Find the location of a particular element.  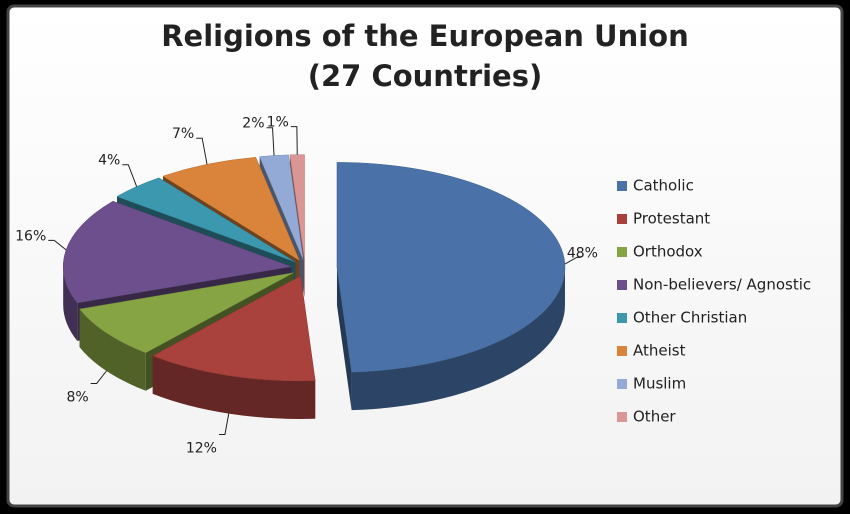

legend-label: Other is located at coordinates (654, 417).